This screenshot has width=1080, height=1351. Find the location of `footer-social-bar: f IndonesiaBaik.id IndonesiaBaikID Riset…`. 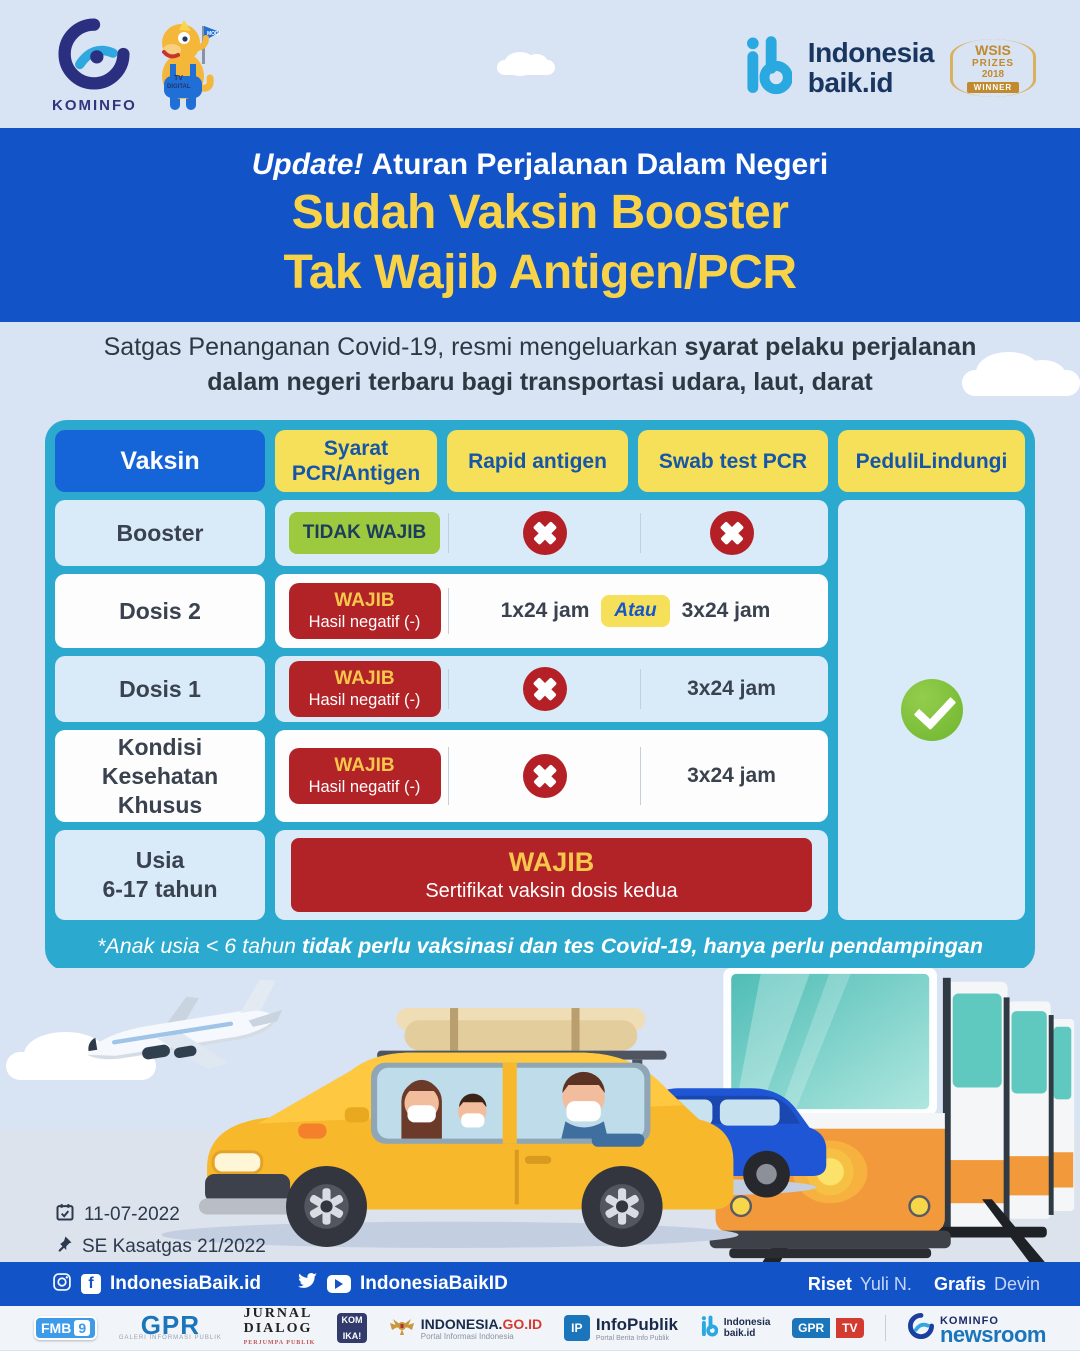

footer-social-bar: f IndonesiaBaik.id IndonesiaBaikID Riset… is located at coordinates (540, 1284).